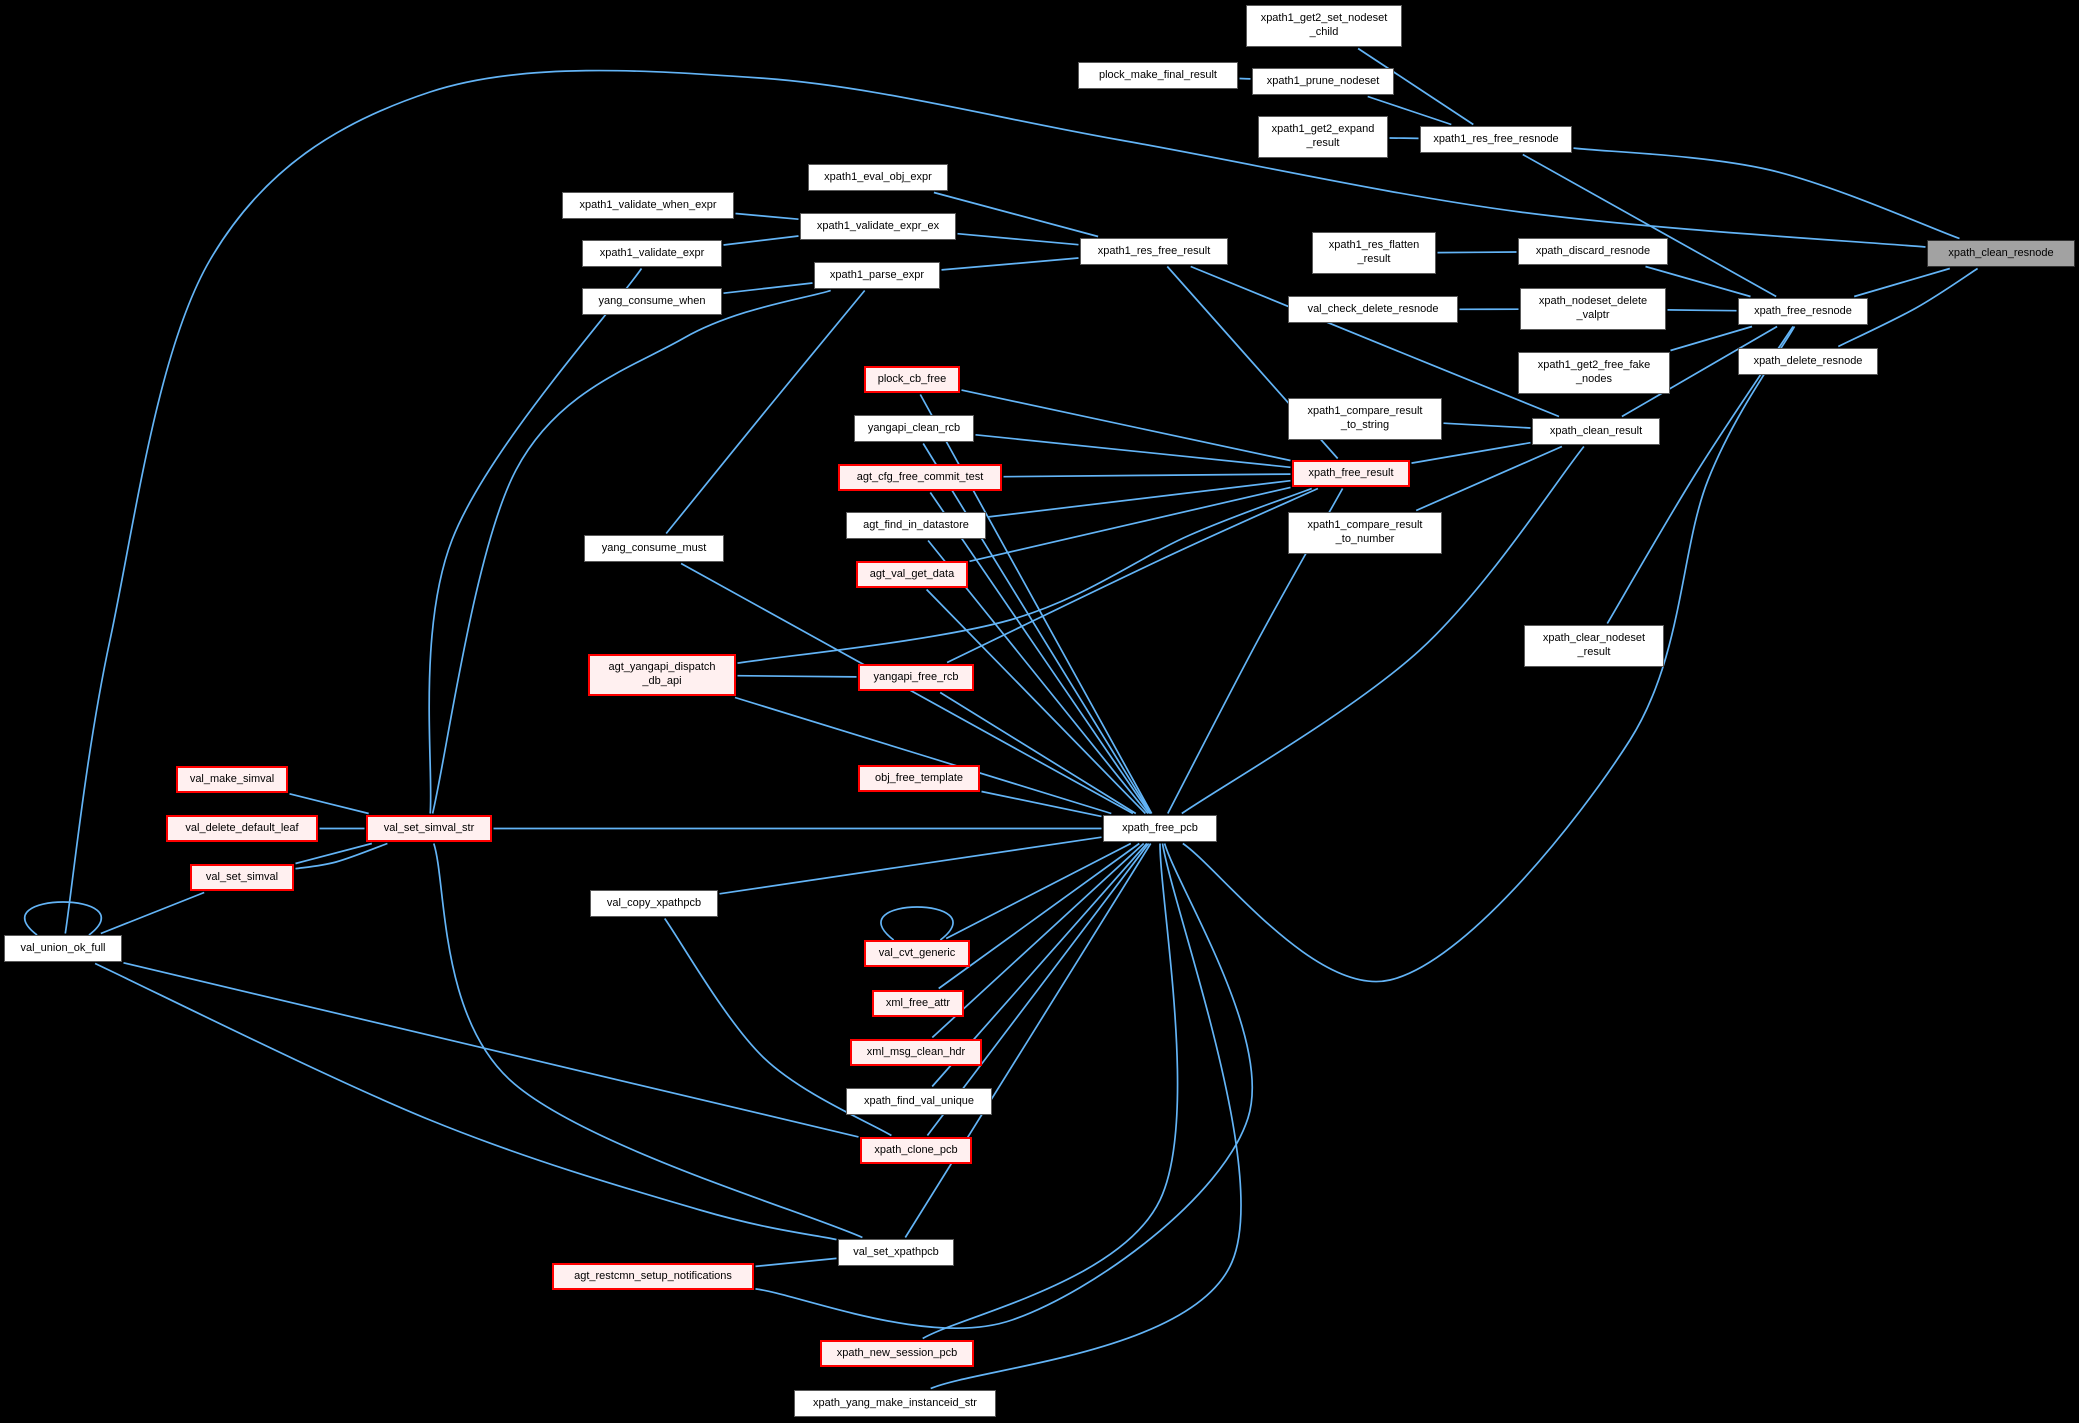 Image resolution: width=2079 pixels, height=1423 pixels. I want to click on edge-agt_yangapi_dispatch_db_api-to-yangapi_free_rcb, so click(797, 676).